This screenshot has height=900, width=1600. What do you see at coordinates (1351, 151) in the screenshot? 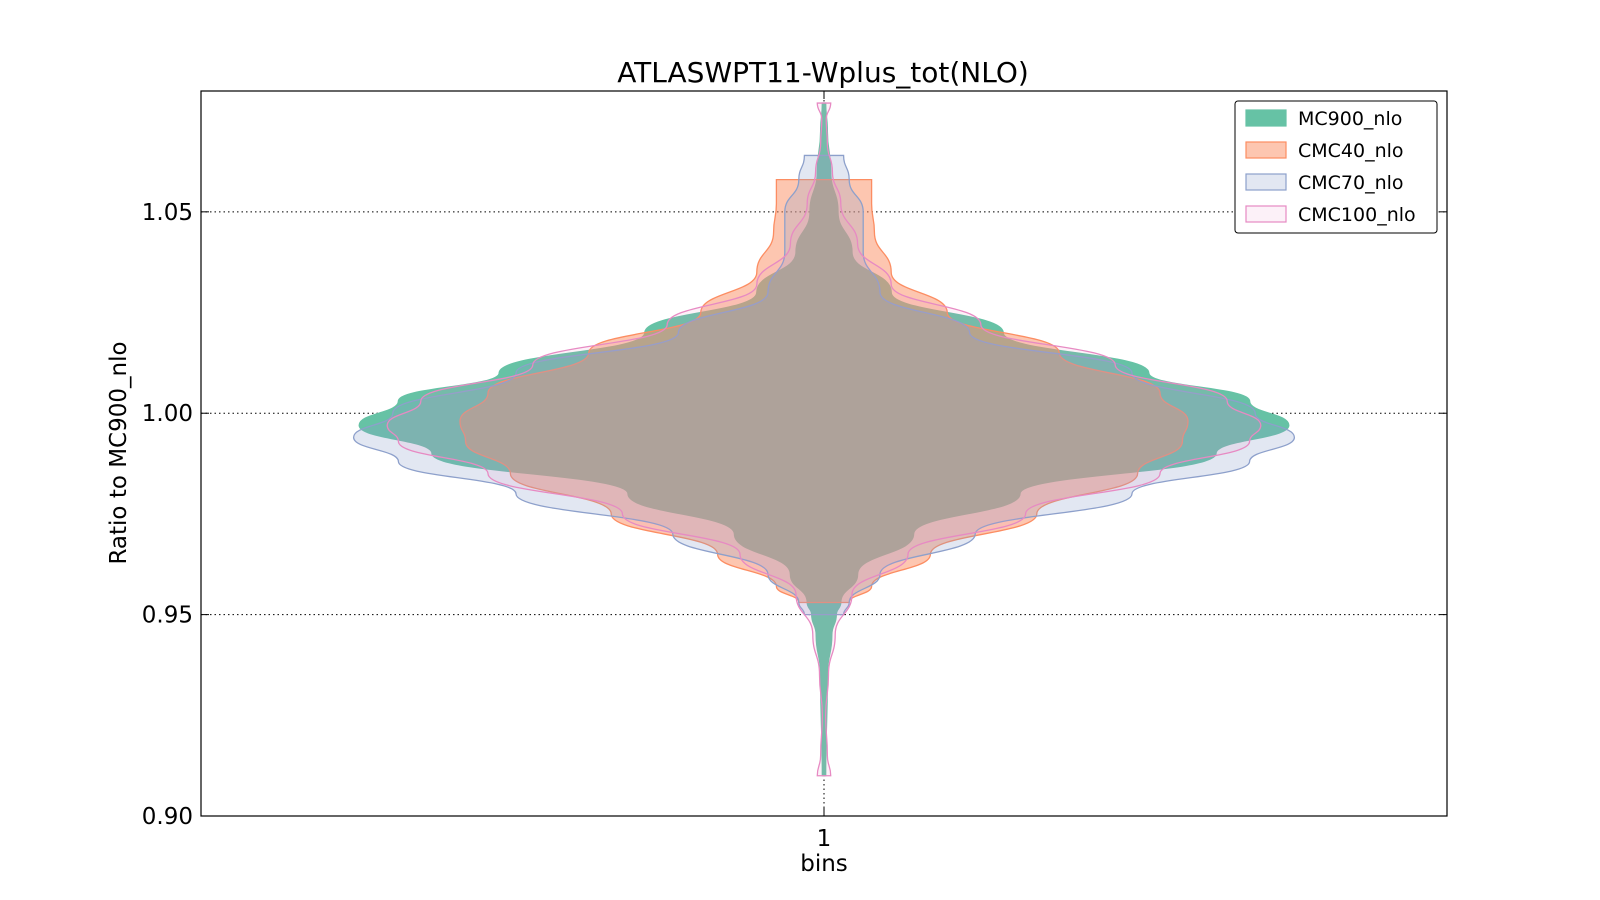
I see `legend-label: CMC40_nlo` at bounding box center [1351, 151].